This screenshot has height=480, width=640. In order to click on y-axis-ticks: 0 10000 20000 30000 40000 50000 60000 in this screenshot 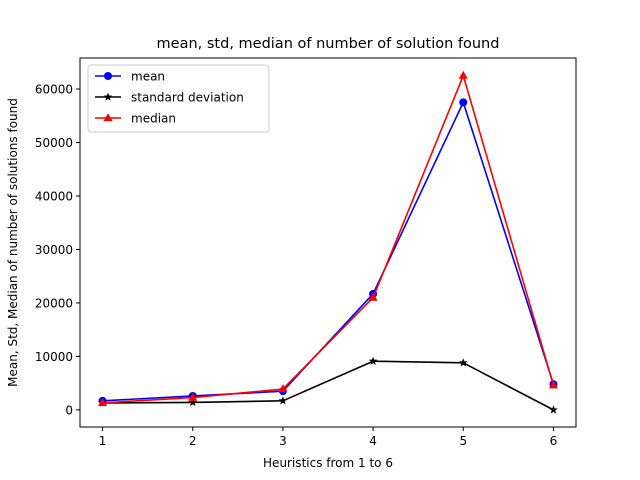, I will do `click(57, 250)`.